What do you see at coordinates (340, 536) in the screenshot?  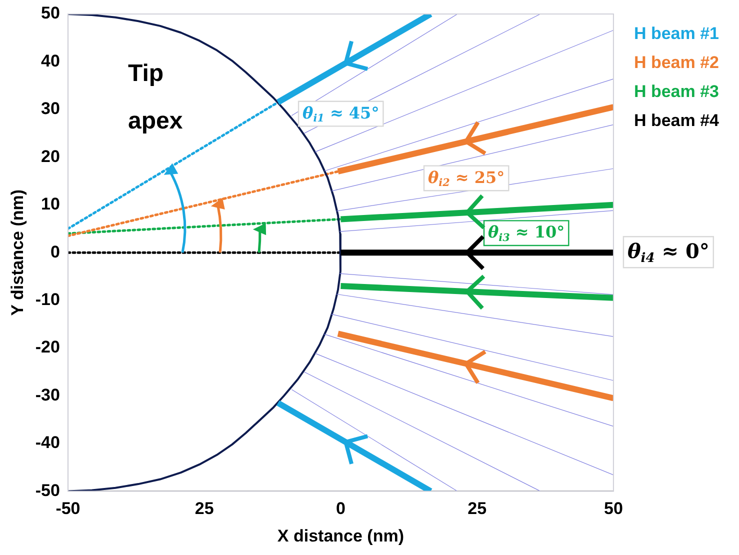 I see `x-axis-title: X distance (nm)` at bounding box center [340, 536].